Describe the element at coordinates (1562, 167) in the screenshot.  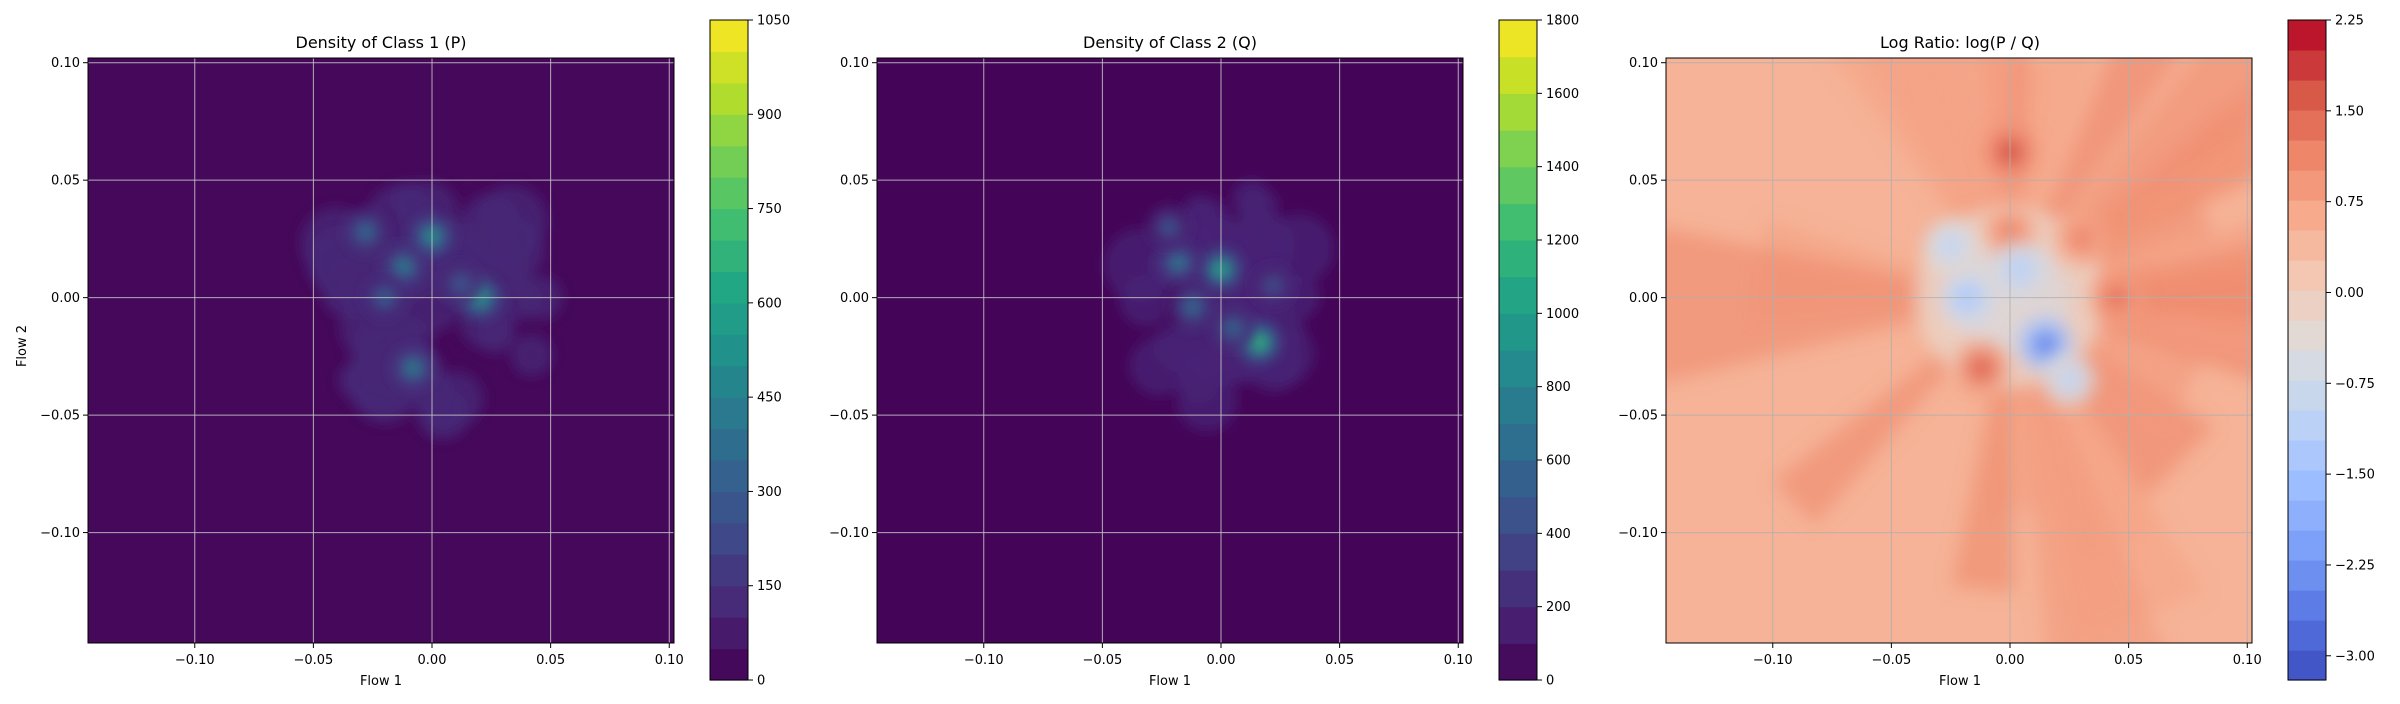
I see `colorbar-tick-label: 1400` at that location.